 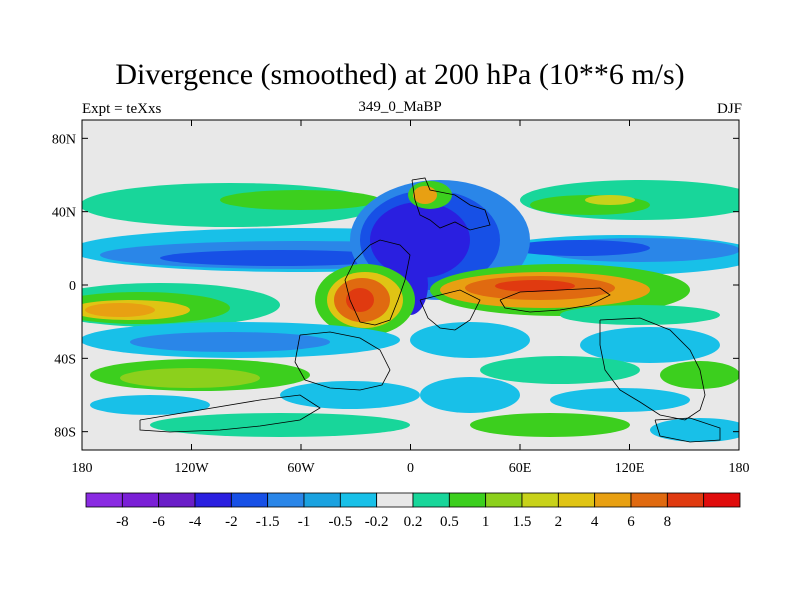 I want to click on x-tick-label: 120E, so click(x=630, y=468).